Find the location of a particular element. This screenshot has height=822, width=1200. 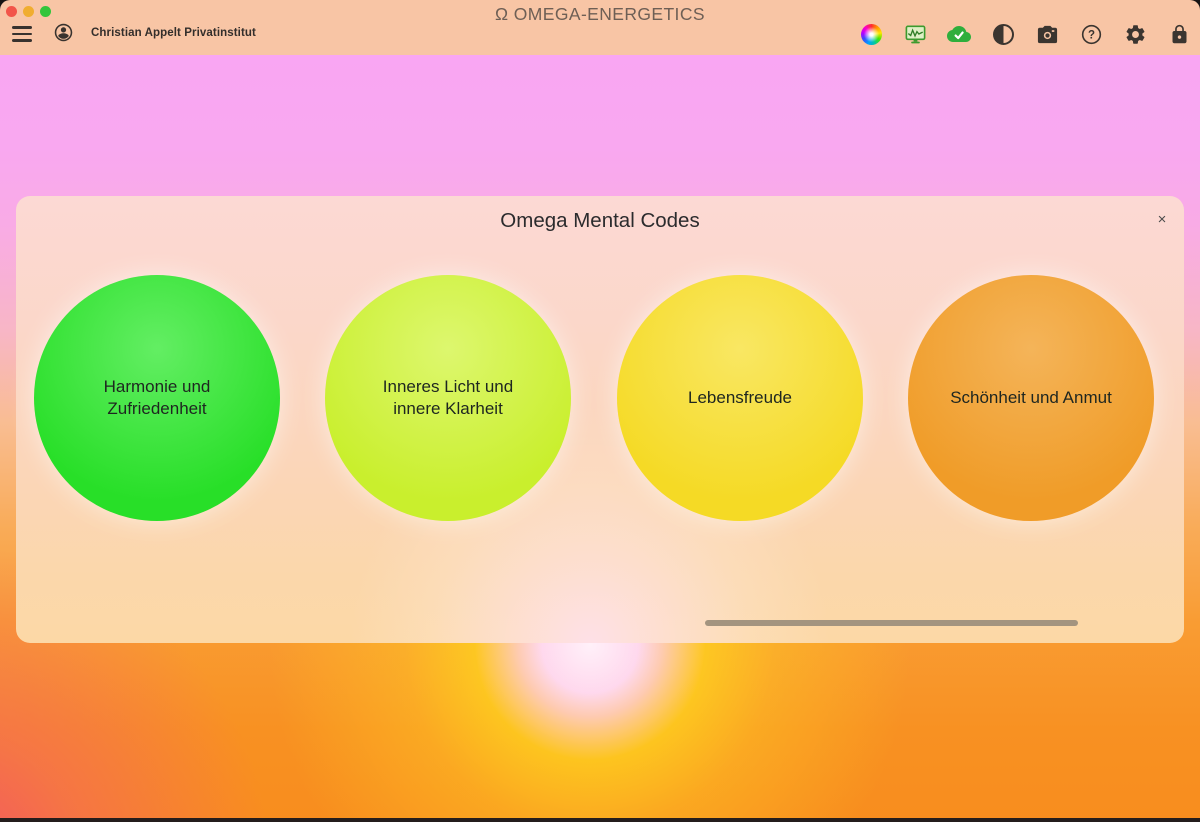

cloud-check-icon is located at coordinates (959, 34).